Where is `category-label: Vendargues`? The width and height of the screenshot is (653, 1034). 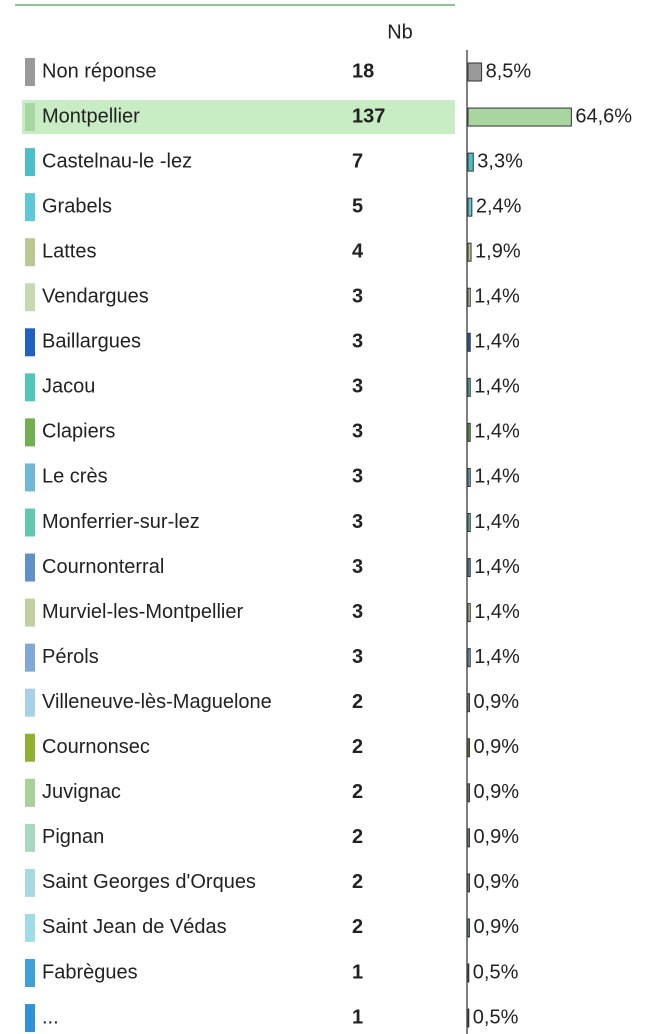 category-label: Vendargues is located at coordinates (95, 297).